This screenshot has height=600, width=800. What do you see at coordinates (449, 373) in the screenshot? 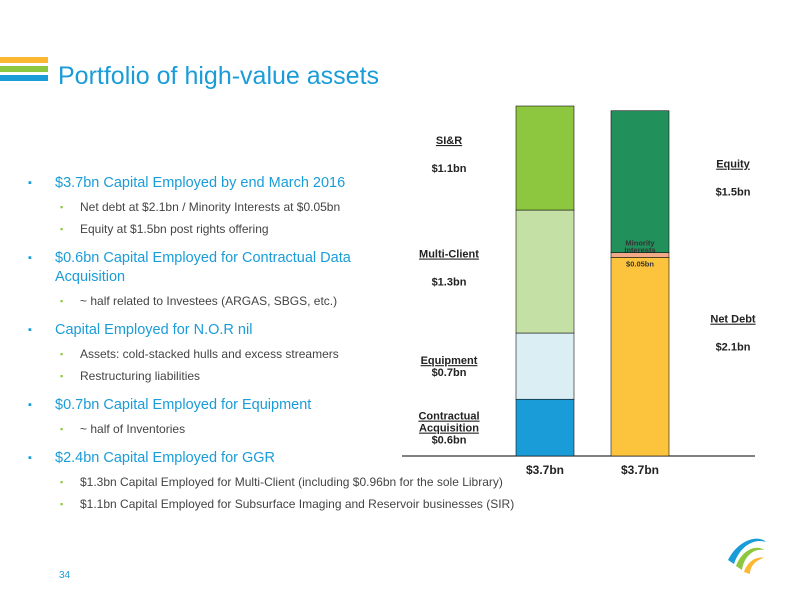
I see `data-label: $0.7bn` at bounding box center [449, 373].